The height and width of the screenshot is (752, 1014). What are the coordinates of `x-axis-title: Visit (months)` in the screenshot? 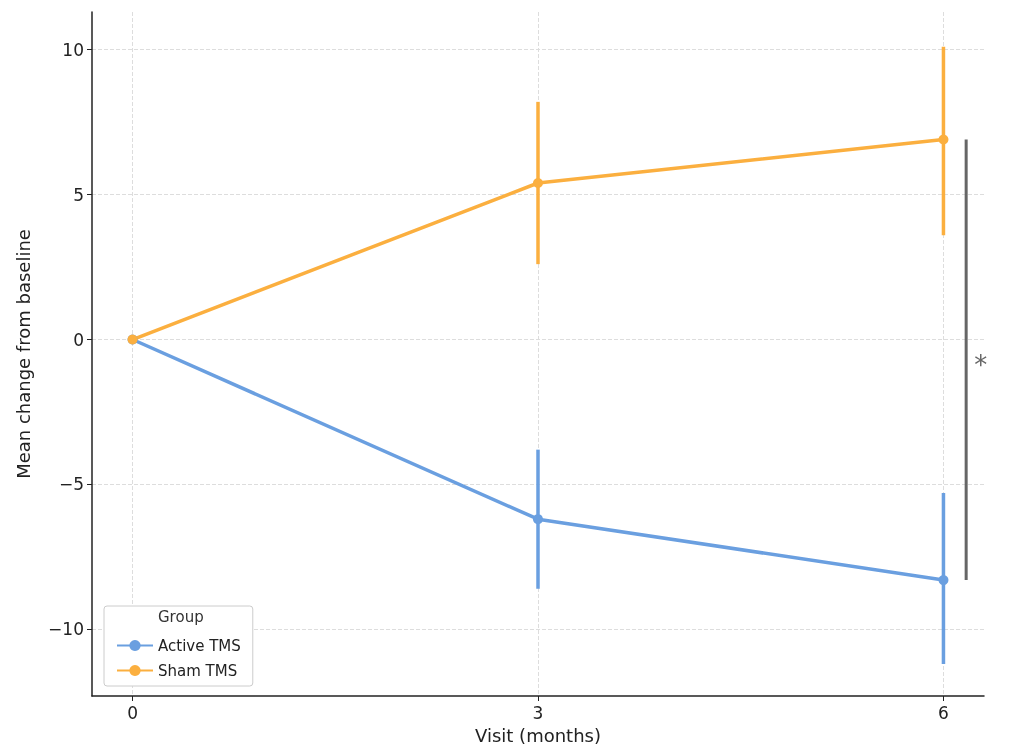 It's located at (538, 735).